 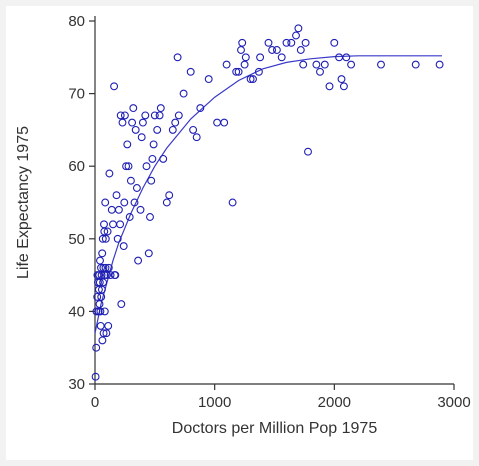 What do you see at coordinates (76, 166) in the screenshot?
I see `y-tick-label: 60` at bounding box center [76, 166].